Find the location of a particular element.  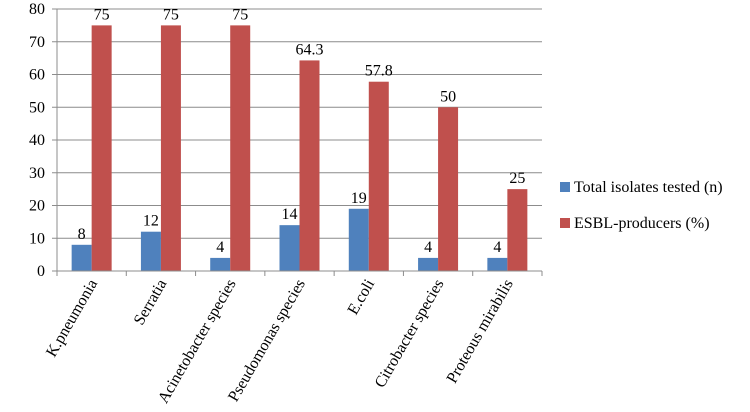

y-tick-label: 0 is located at coordinates (41, 271).